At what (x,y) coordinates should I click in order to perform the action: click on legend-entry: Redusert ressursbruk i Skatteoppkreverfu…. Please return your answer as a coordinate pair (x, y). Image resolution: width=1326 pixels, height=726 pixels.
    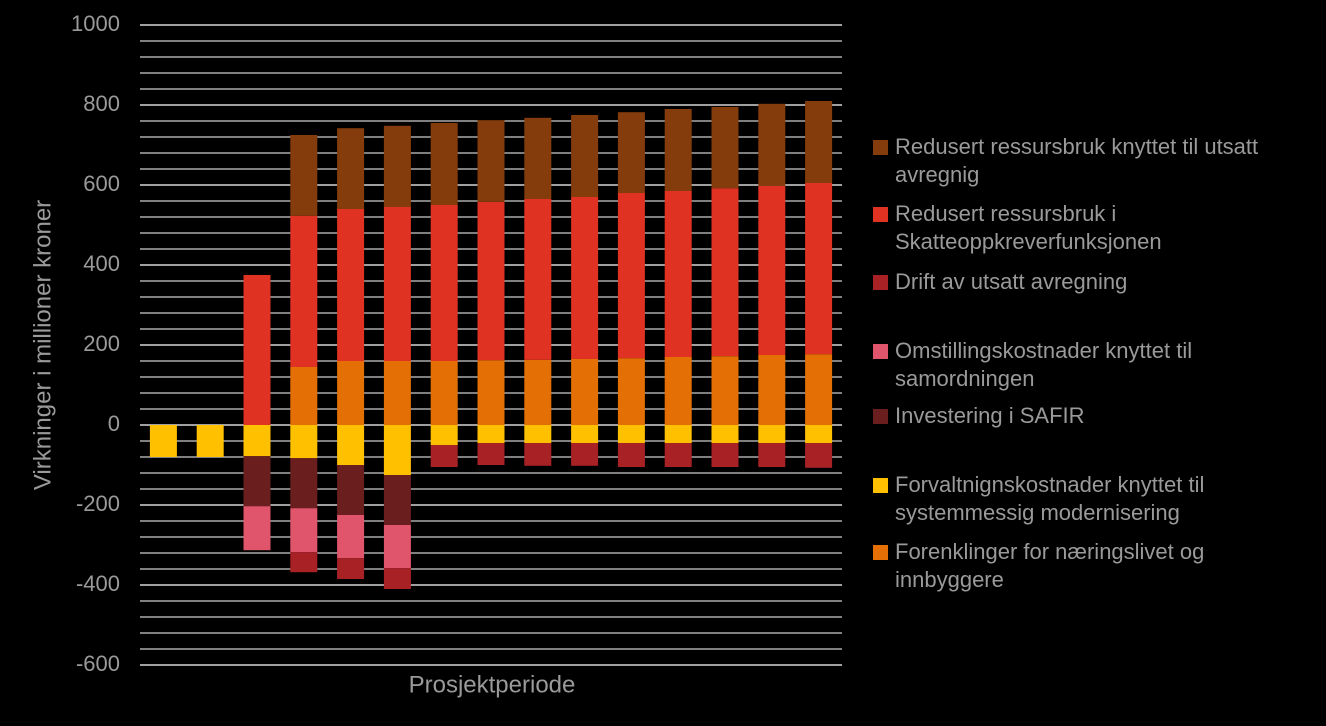
    Looking at the image, I should click on (1093, 228).